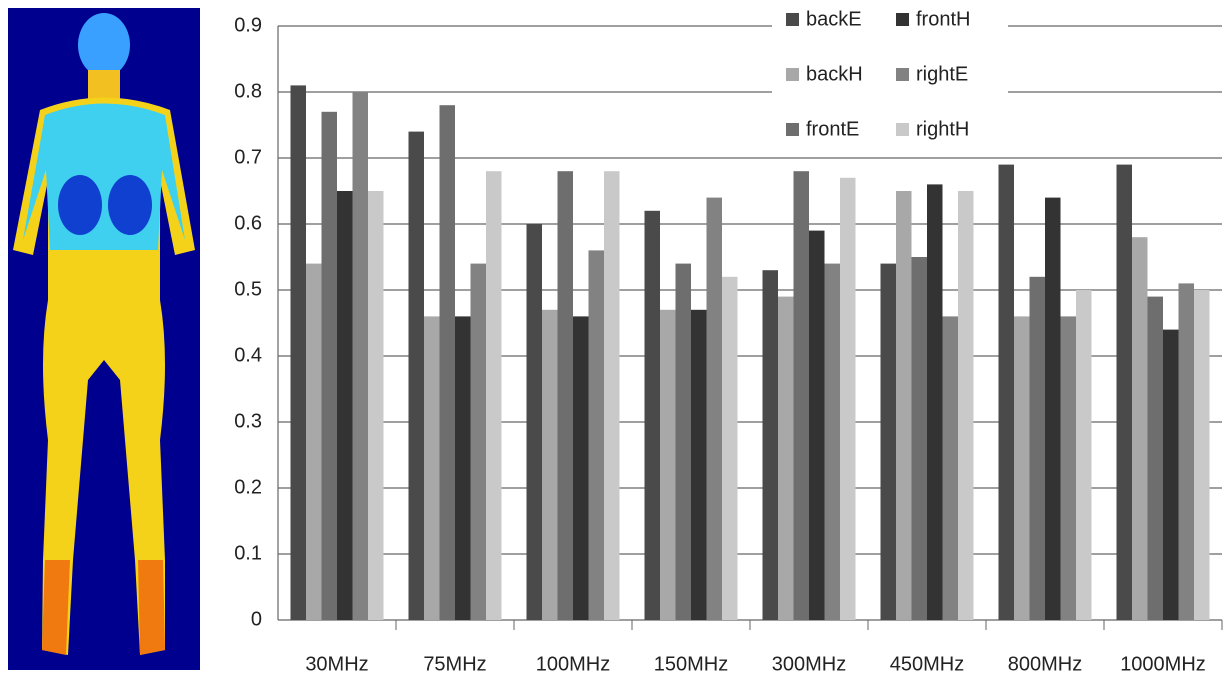 This screenshot has width=1228, height=682. What do you see at coordinates (248, 91) in the screenshot?
I see `y-tick-label: 0.8` at bounding box center [248, 91].